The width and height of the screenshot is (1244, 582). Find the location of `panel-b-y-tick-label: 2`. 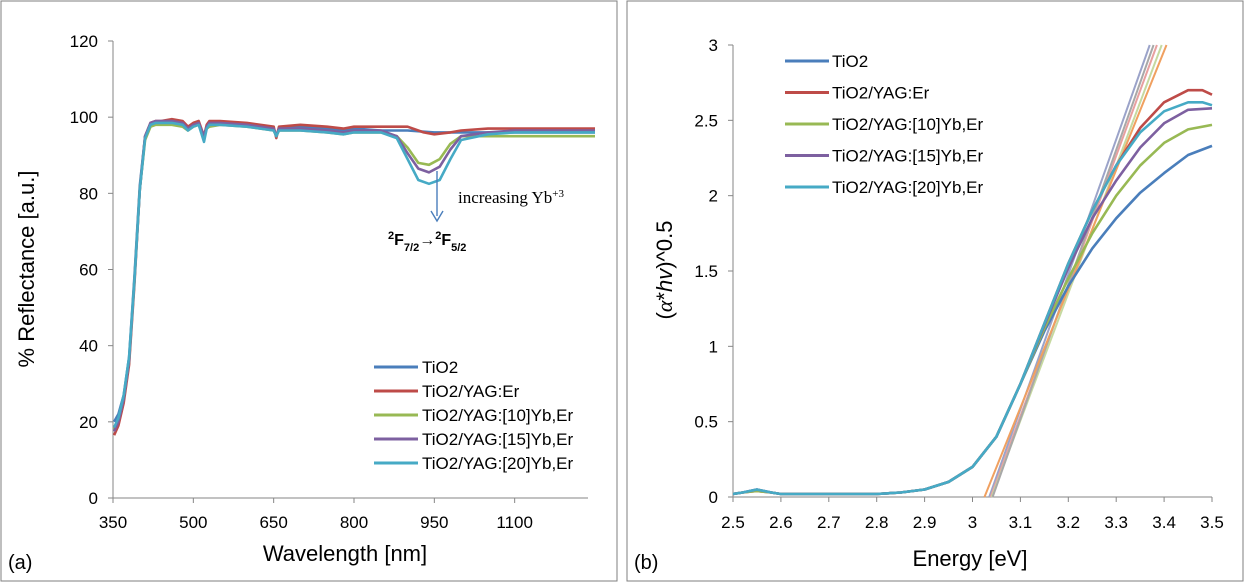

panel-b-y-tick-label: 2 is located at coordinates (713, 196).